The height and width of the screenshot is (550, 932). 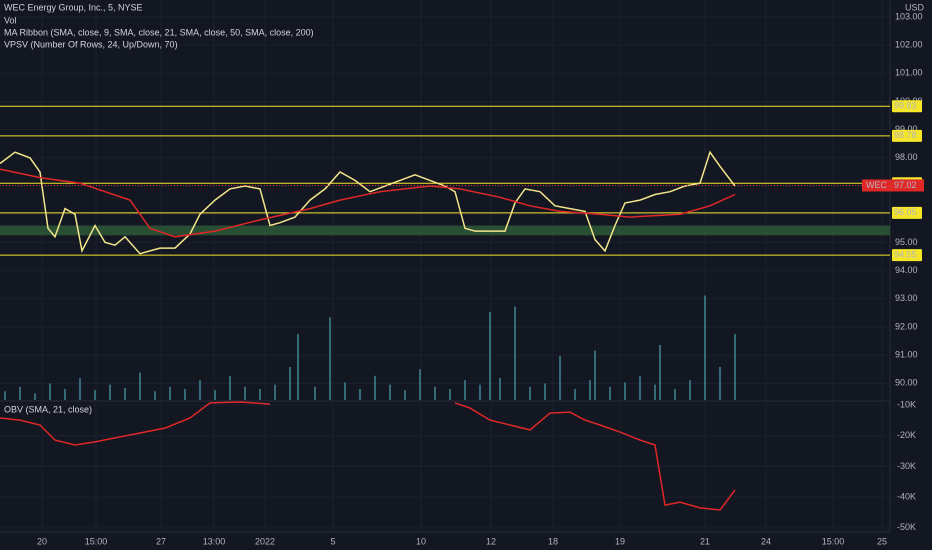 I want to click on currency: USD, so click(x=915, y=7).